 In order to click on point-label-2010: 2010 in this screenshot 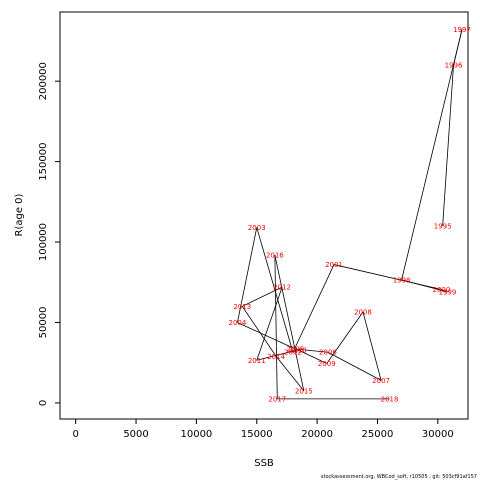, I will do `click(298, 350)`.